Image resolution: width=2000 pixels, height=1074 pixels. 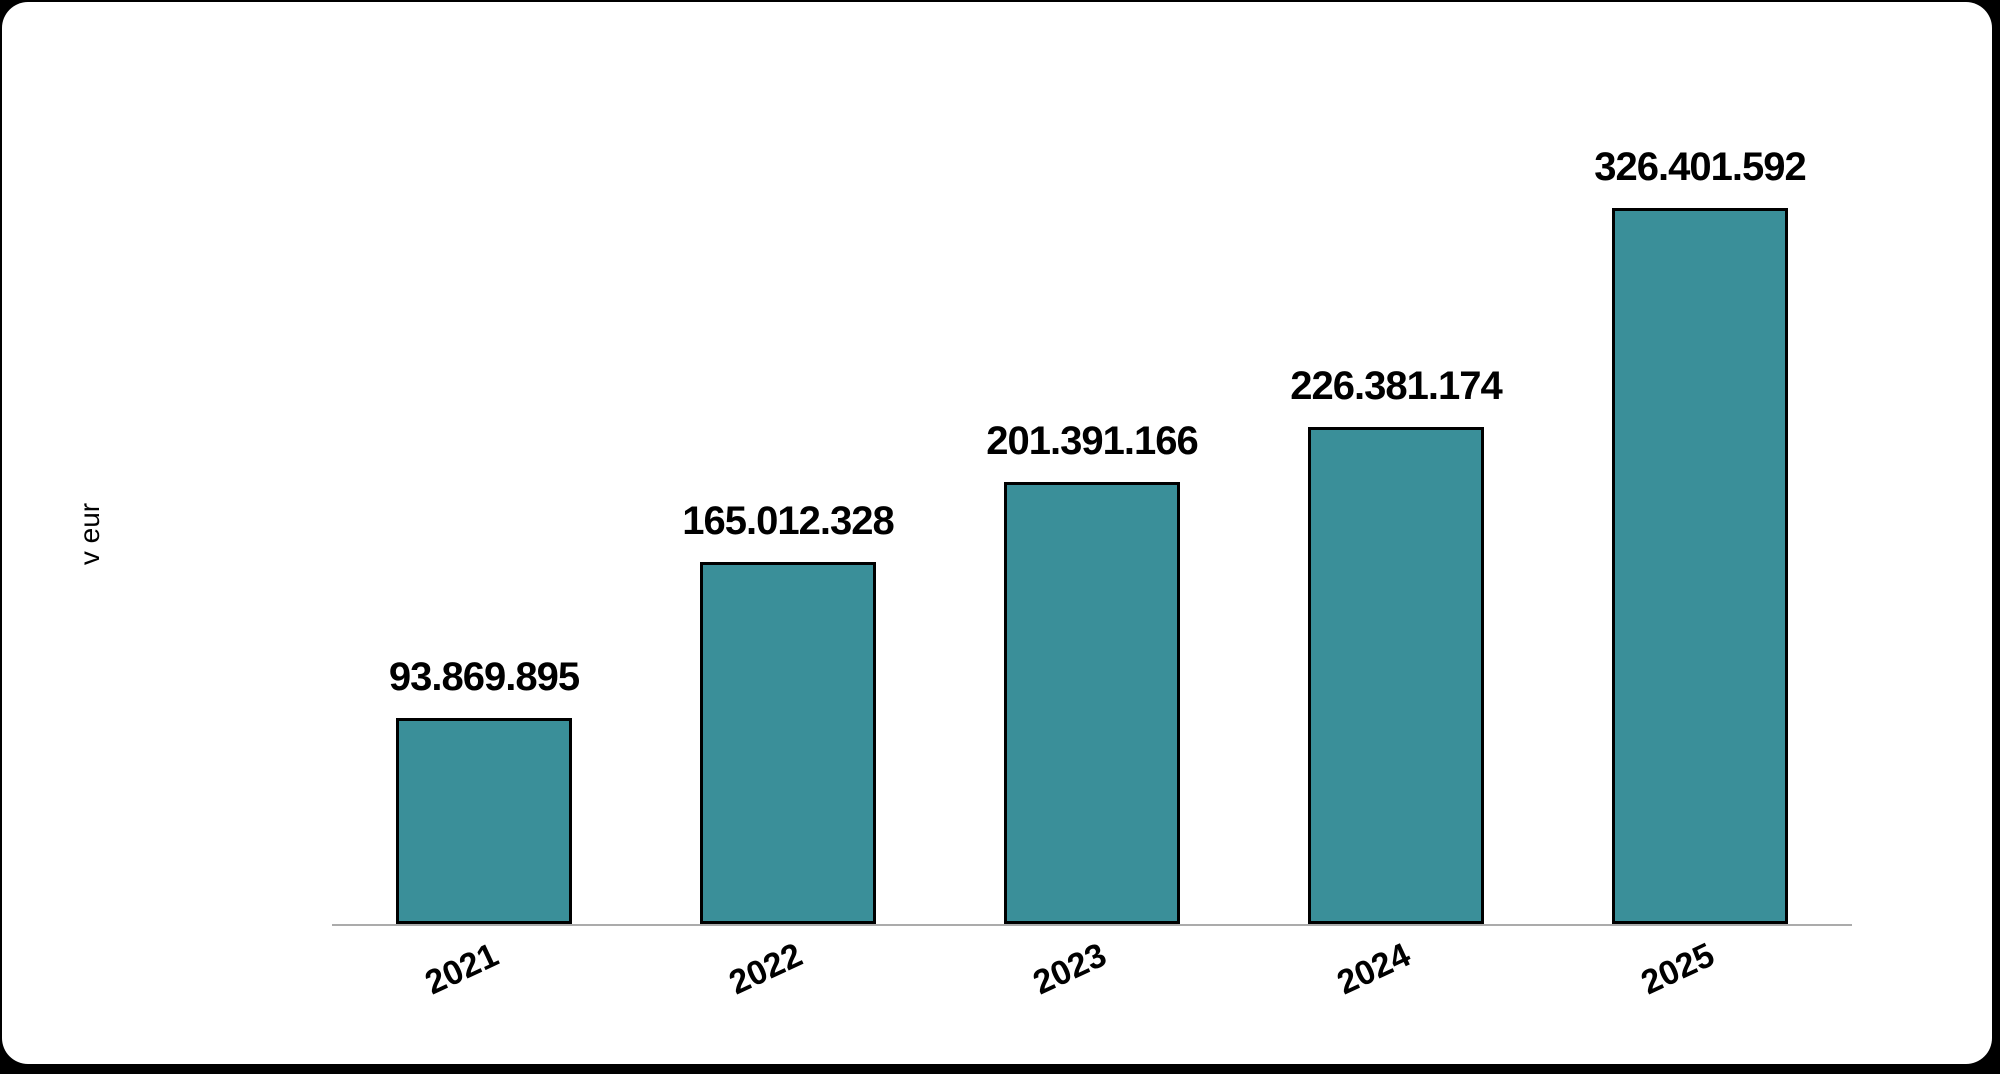 What do you see at coordinates (484, 677) in the screenshot?
I see `bar-value-label-2021: 93.869.895` at bounding box center [484, 677].